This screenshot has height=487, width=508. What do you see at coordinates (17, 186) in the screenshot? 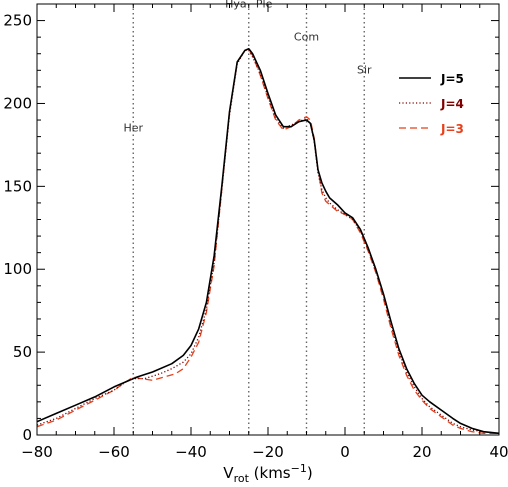
I see `y-tick-label-3: 150` at bounding box center [17, 186].